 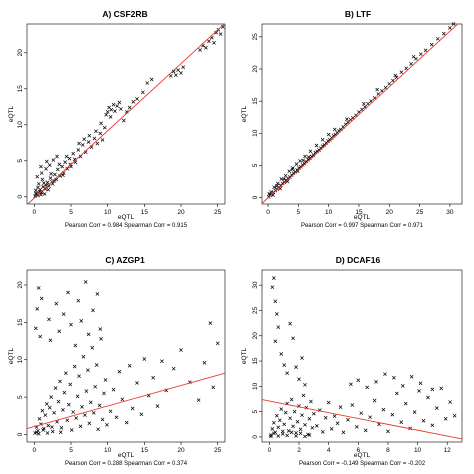 I want to click on y-tick-label: 20, so click(x=255, y=336).